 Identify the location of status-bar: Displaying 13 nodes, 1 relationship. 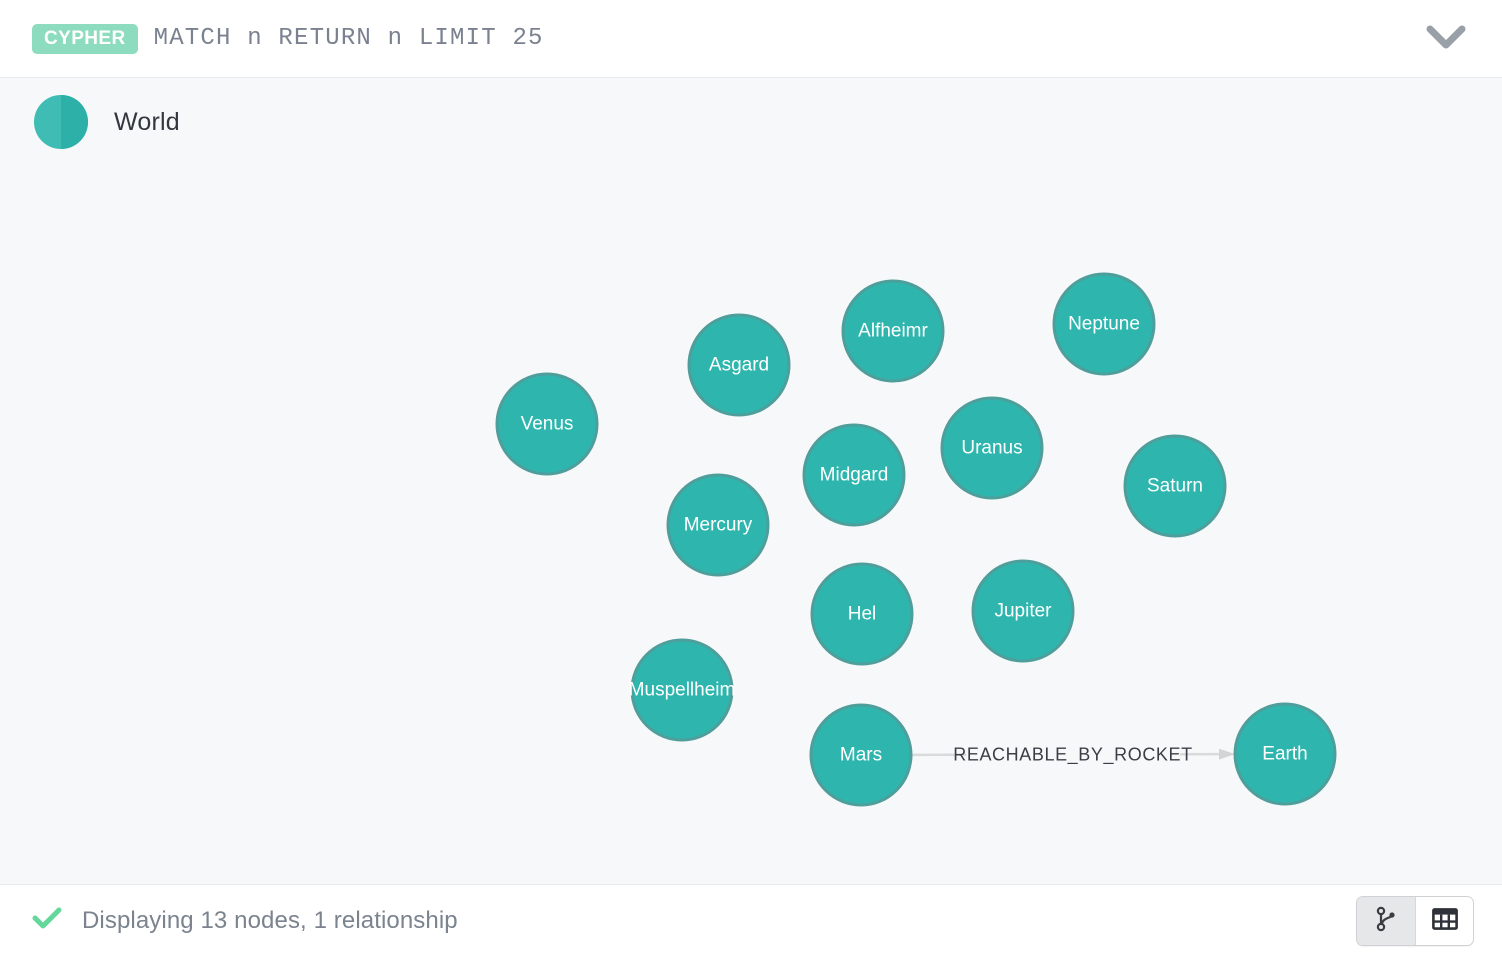
(751, 920).